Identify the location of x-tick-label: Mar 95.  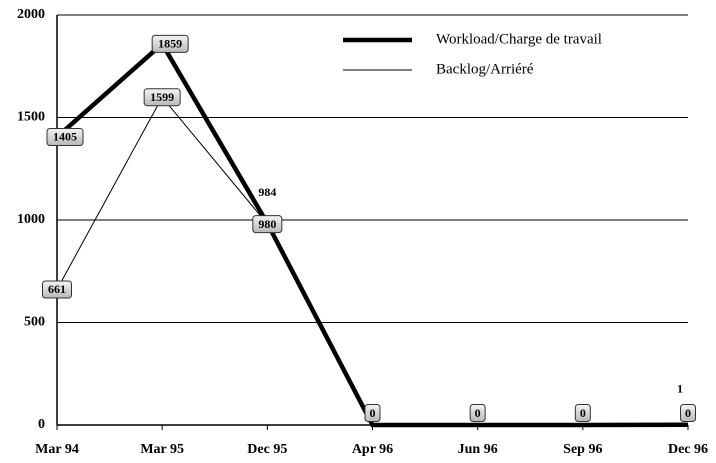
(162, 449).